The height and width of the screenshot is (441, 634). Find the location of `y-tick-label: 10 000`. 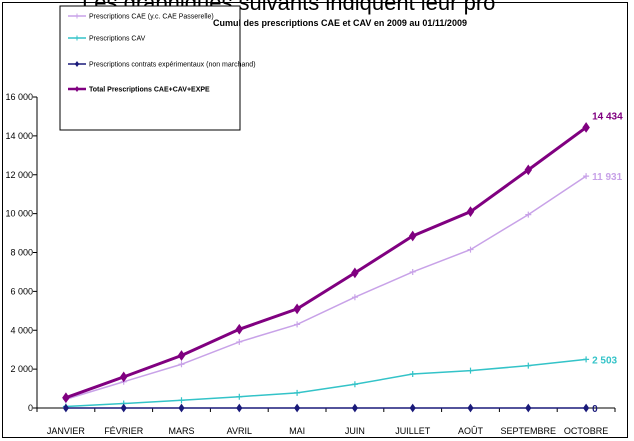

y-tick-label: 10 000 is located at coordinates (19, 214).